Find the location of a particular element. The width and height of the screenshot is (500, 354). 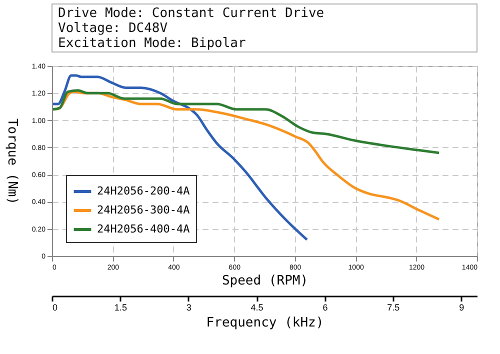

x2-tick-label: 0 is located at coordinates (55, 307).